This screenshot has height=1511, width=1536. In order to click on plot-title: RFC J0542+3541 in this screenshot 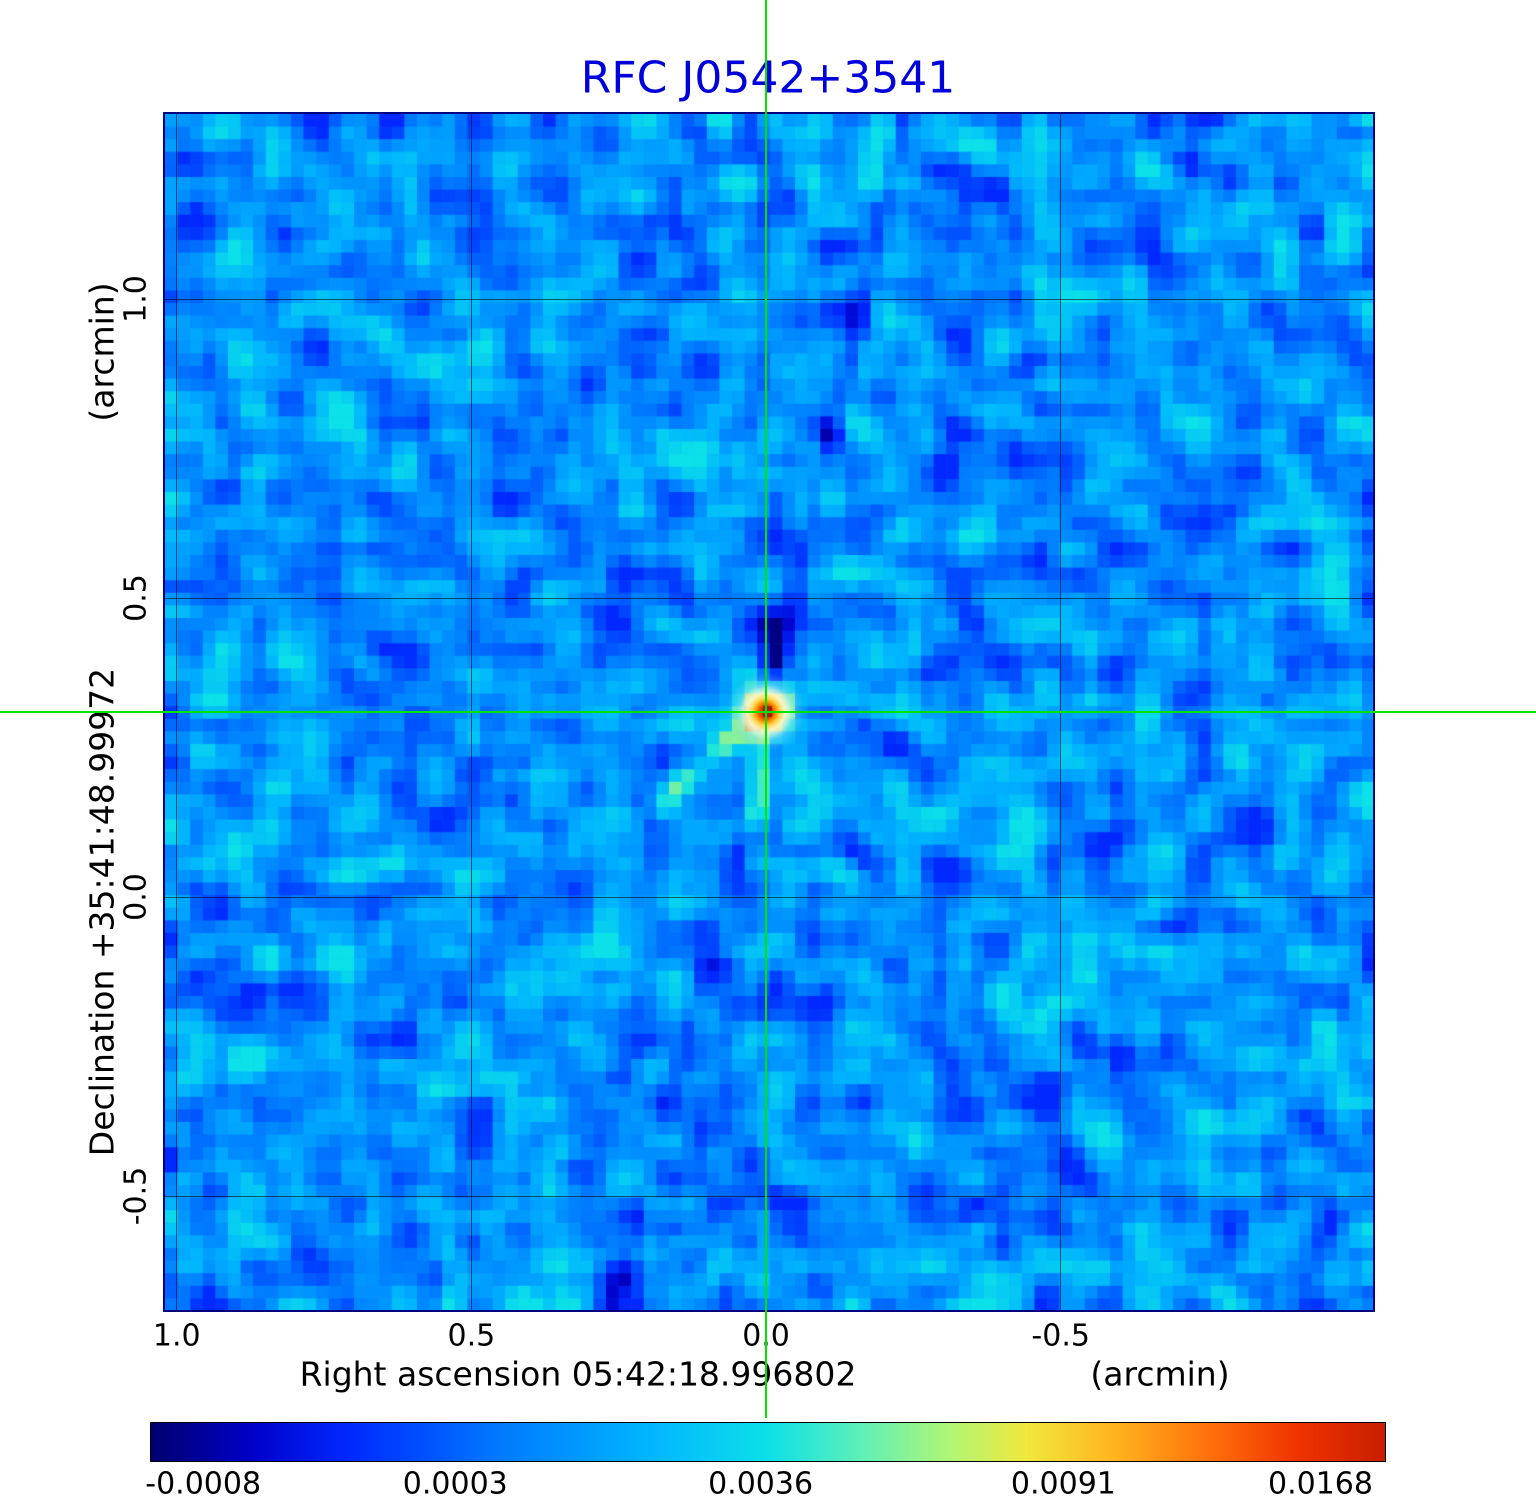, I will do `click(768, 78)`.